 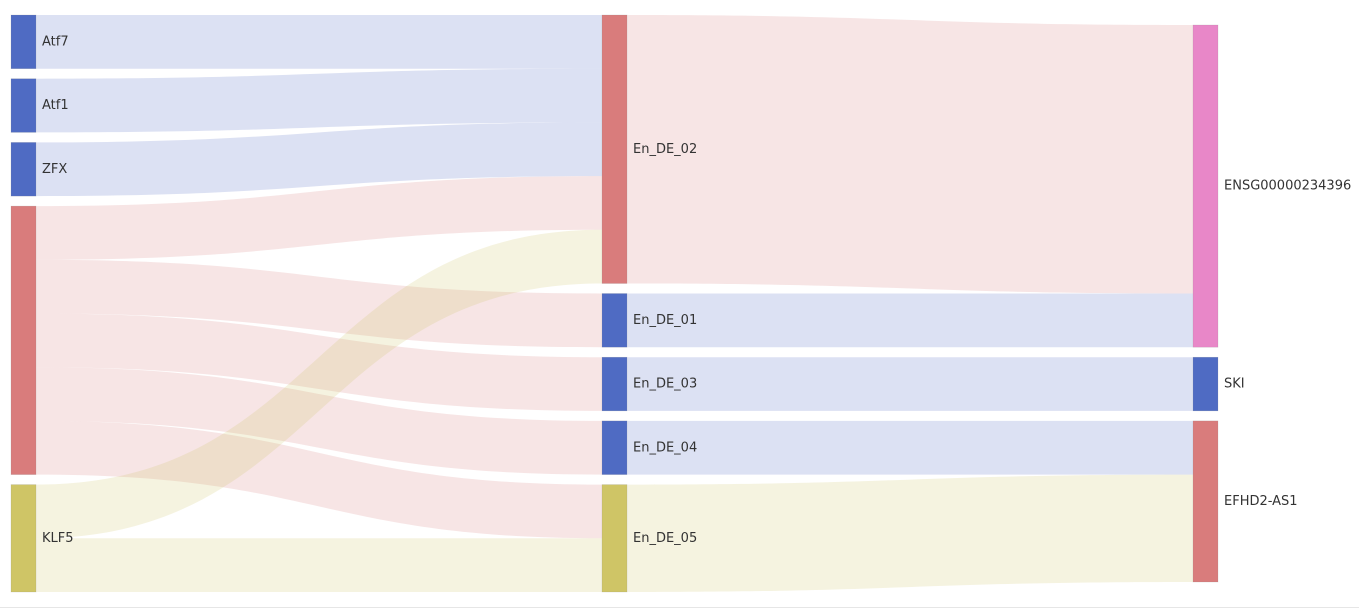 I want to click on link-En_DE_03-to-SKI, so click(x=910, y=384).